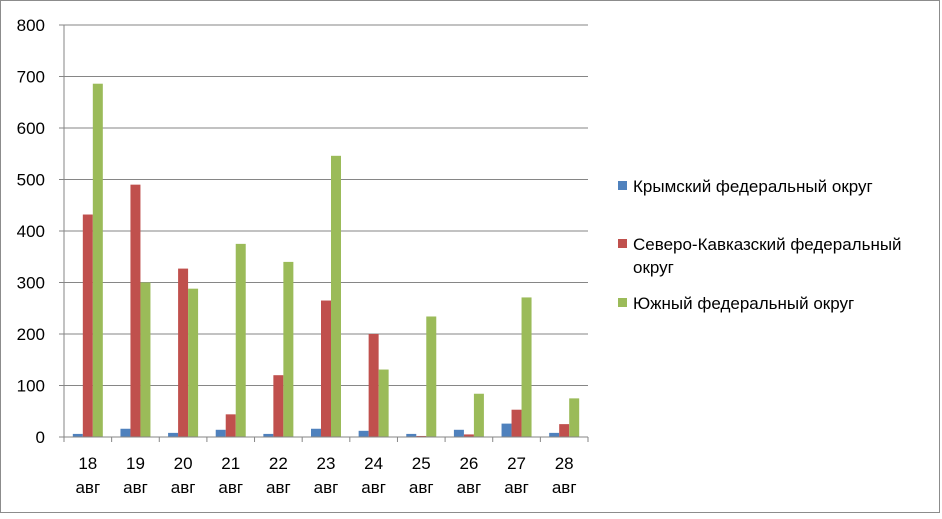  What do you see at coordinates (622, 185) in the screenshot?
I see `legend-swatch-crimea` at bounding box center [622, 185].